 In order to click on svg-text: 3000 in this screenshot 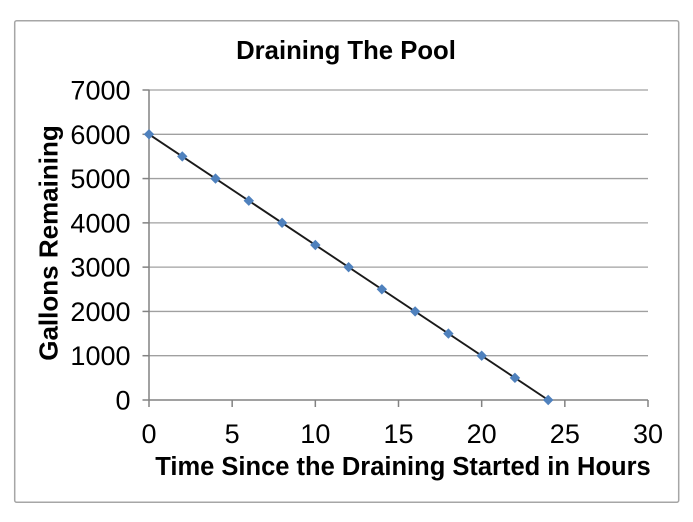, I will do `click(100, 268)`.